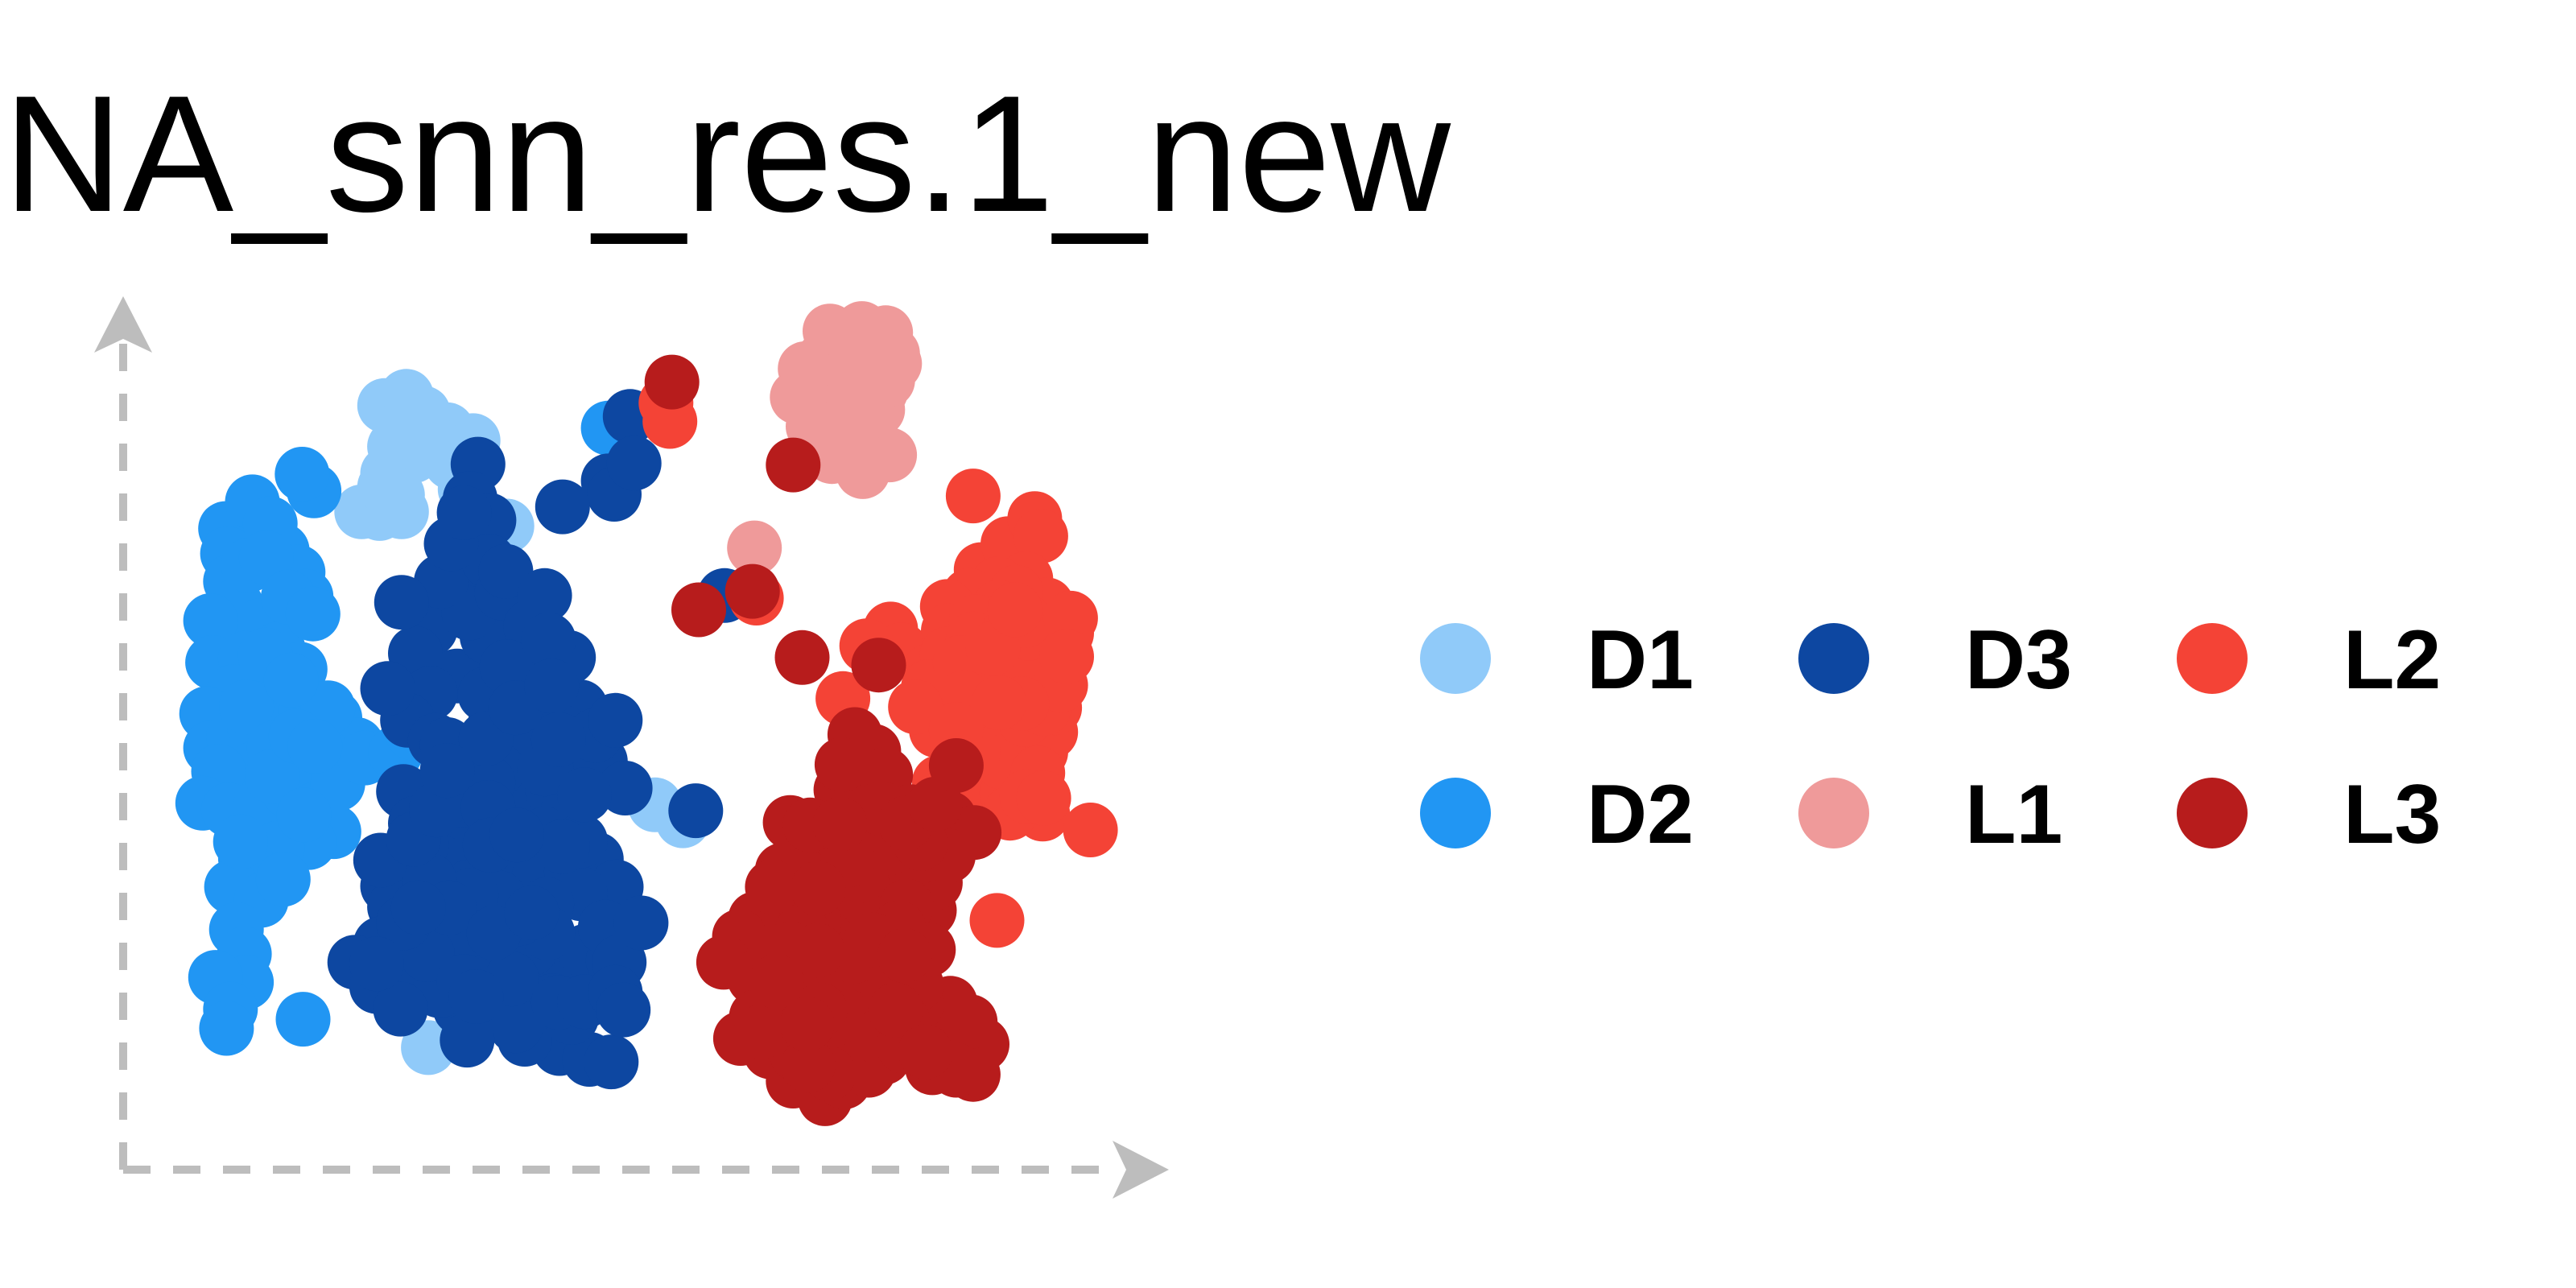  Describe the element at coordinates (1833, 813) in the screenshot. I see `legend-swatch-l1` at that location.